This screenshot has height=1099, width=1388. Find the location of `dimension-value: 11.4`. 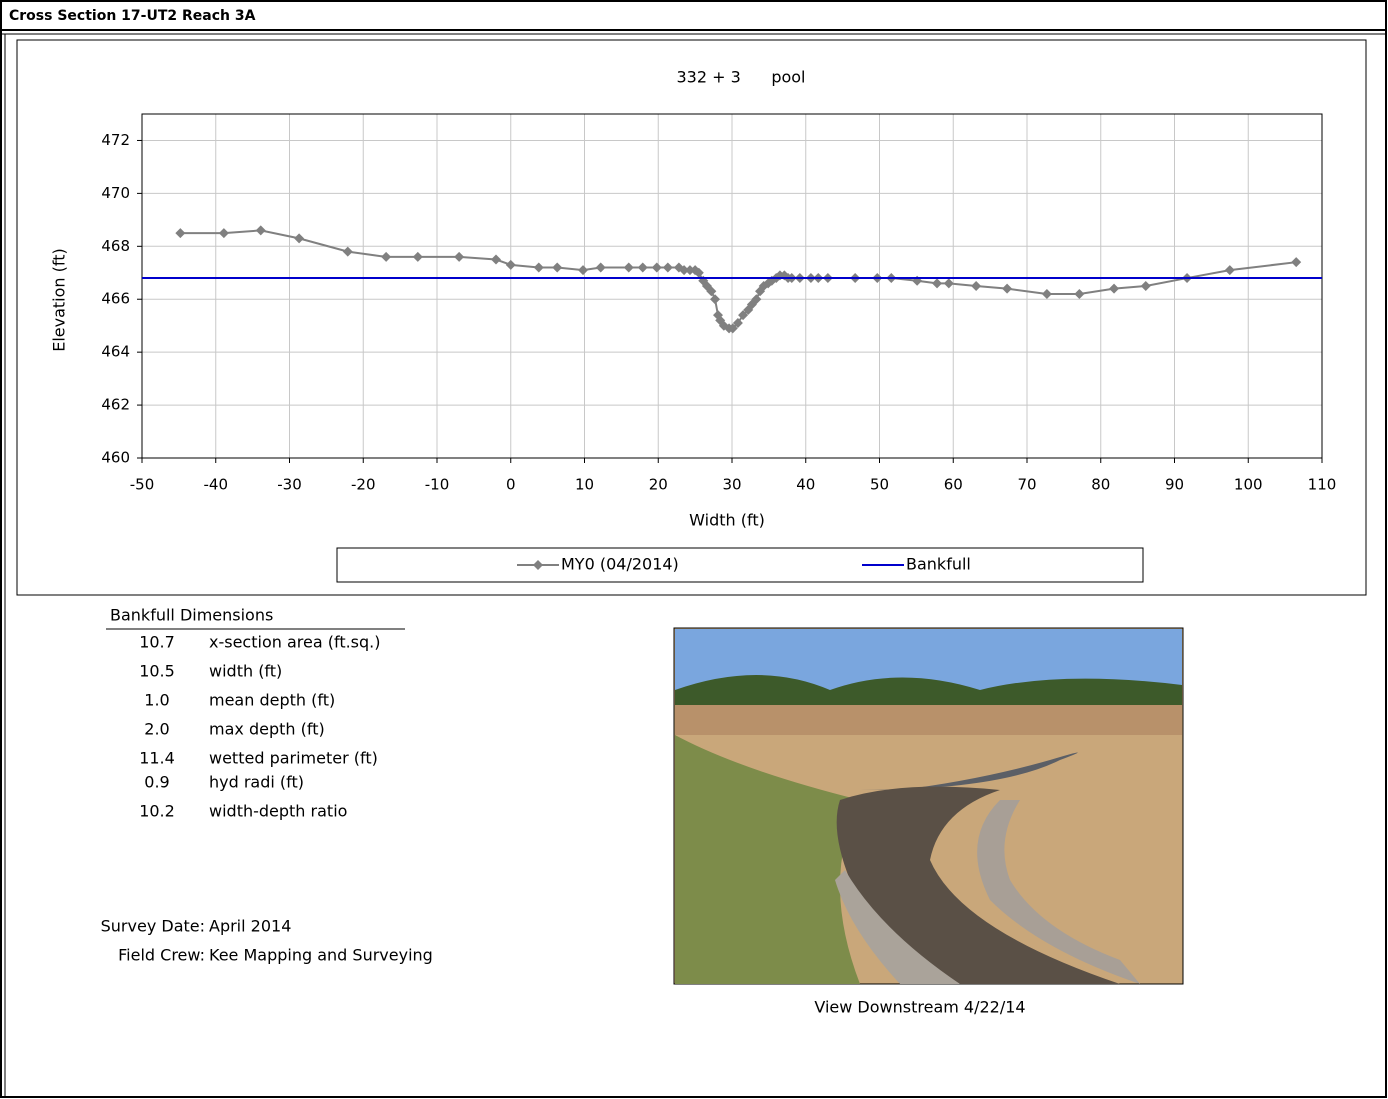

dimension-value: 11.4 is located at coordinates (157, 758).